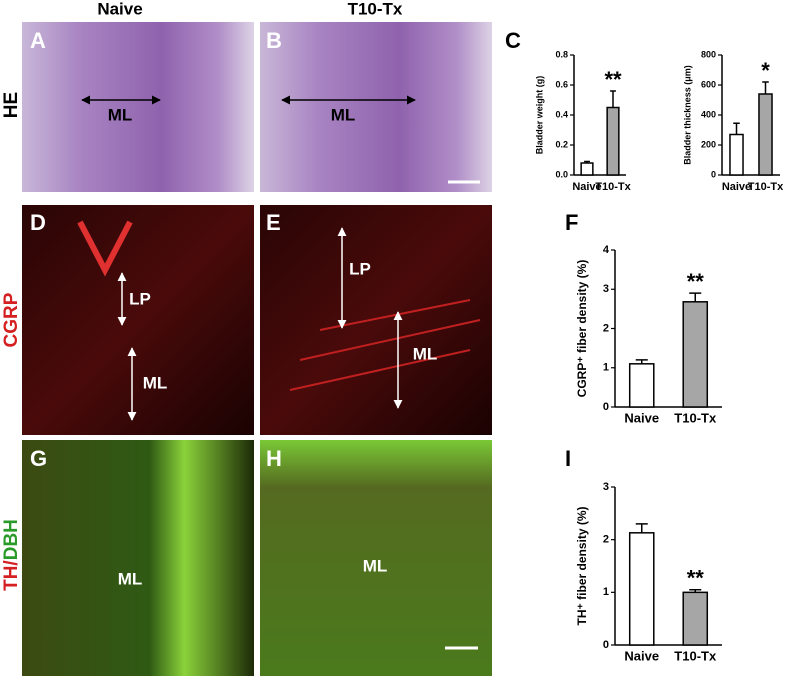 The image size is (800, 681). Describe the element at coordinates (274, 40) in the screenshot. I see `panel-letter: B` at that location.